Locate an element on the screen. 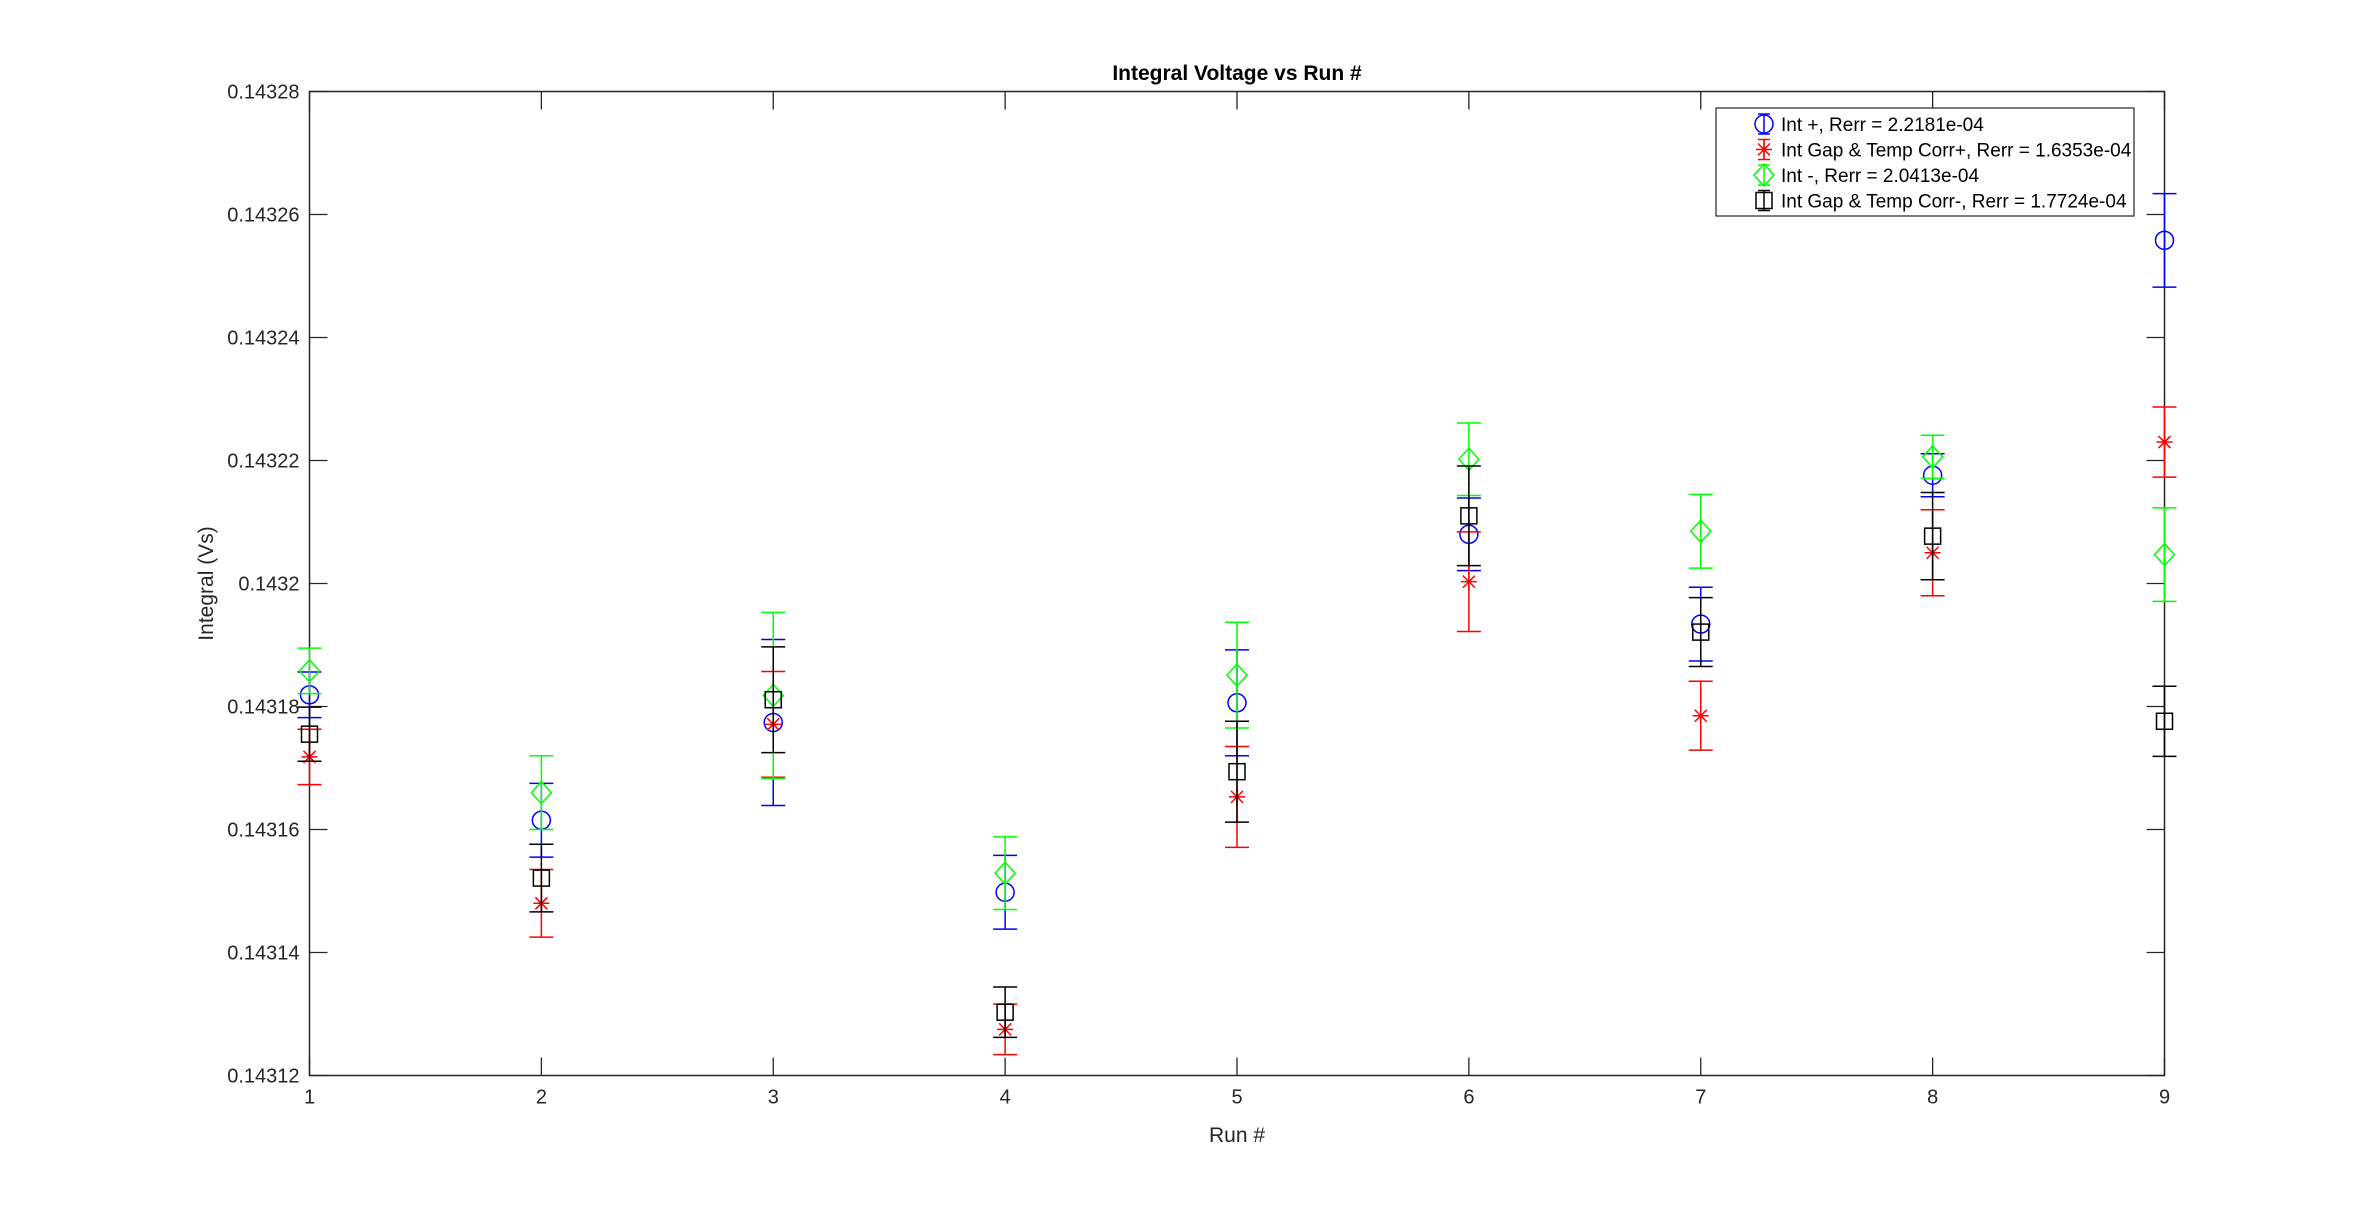 The width and height of the screenshot is (2378, 1210). x-tick-label: 3 is located at coordinates (773, 1098).